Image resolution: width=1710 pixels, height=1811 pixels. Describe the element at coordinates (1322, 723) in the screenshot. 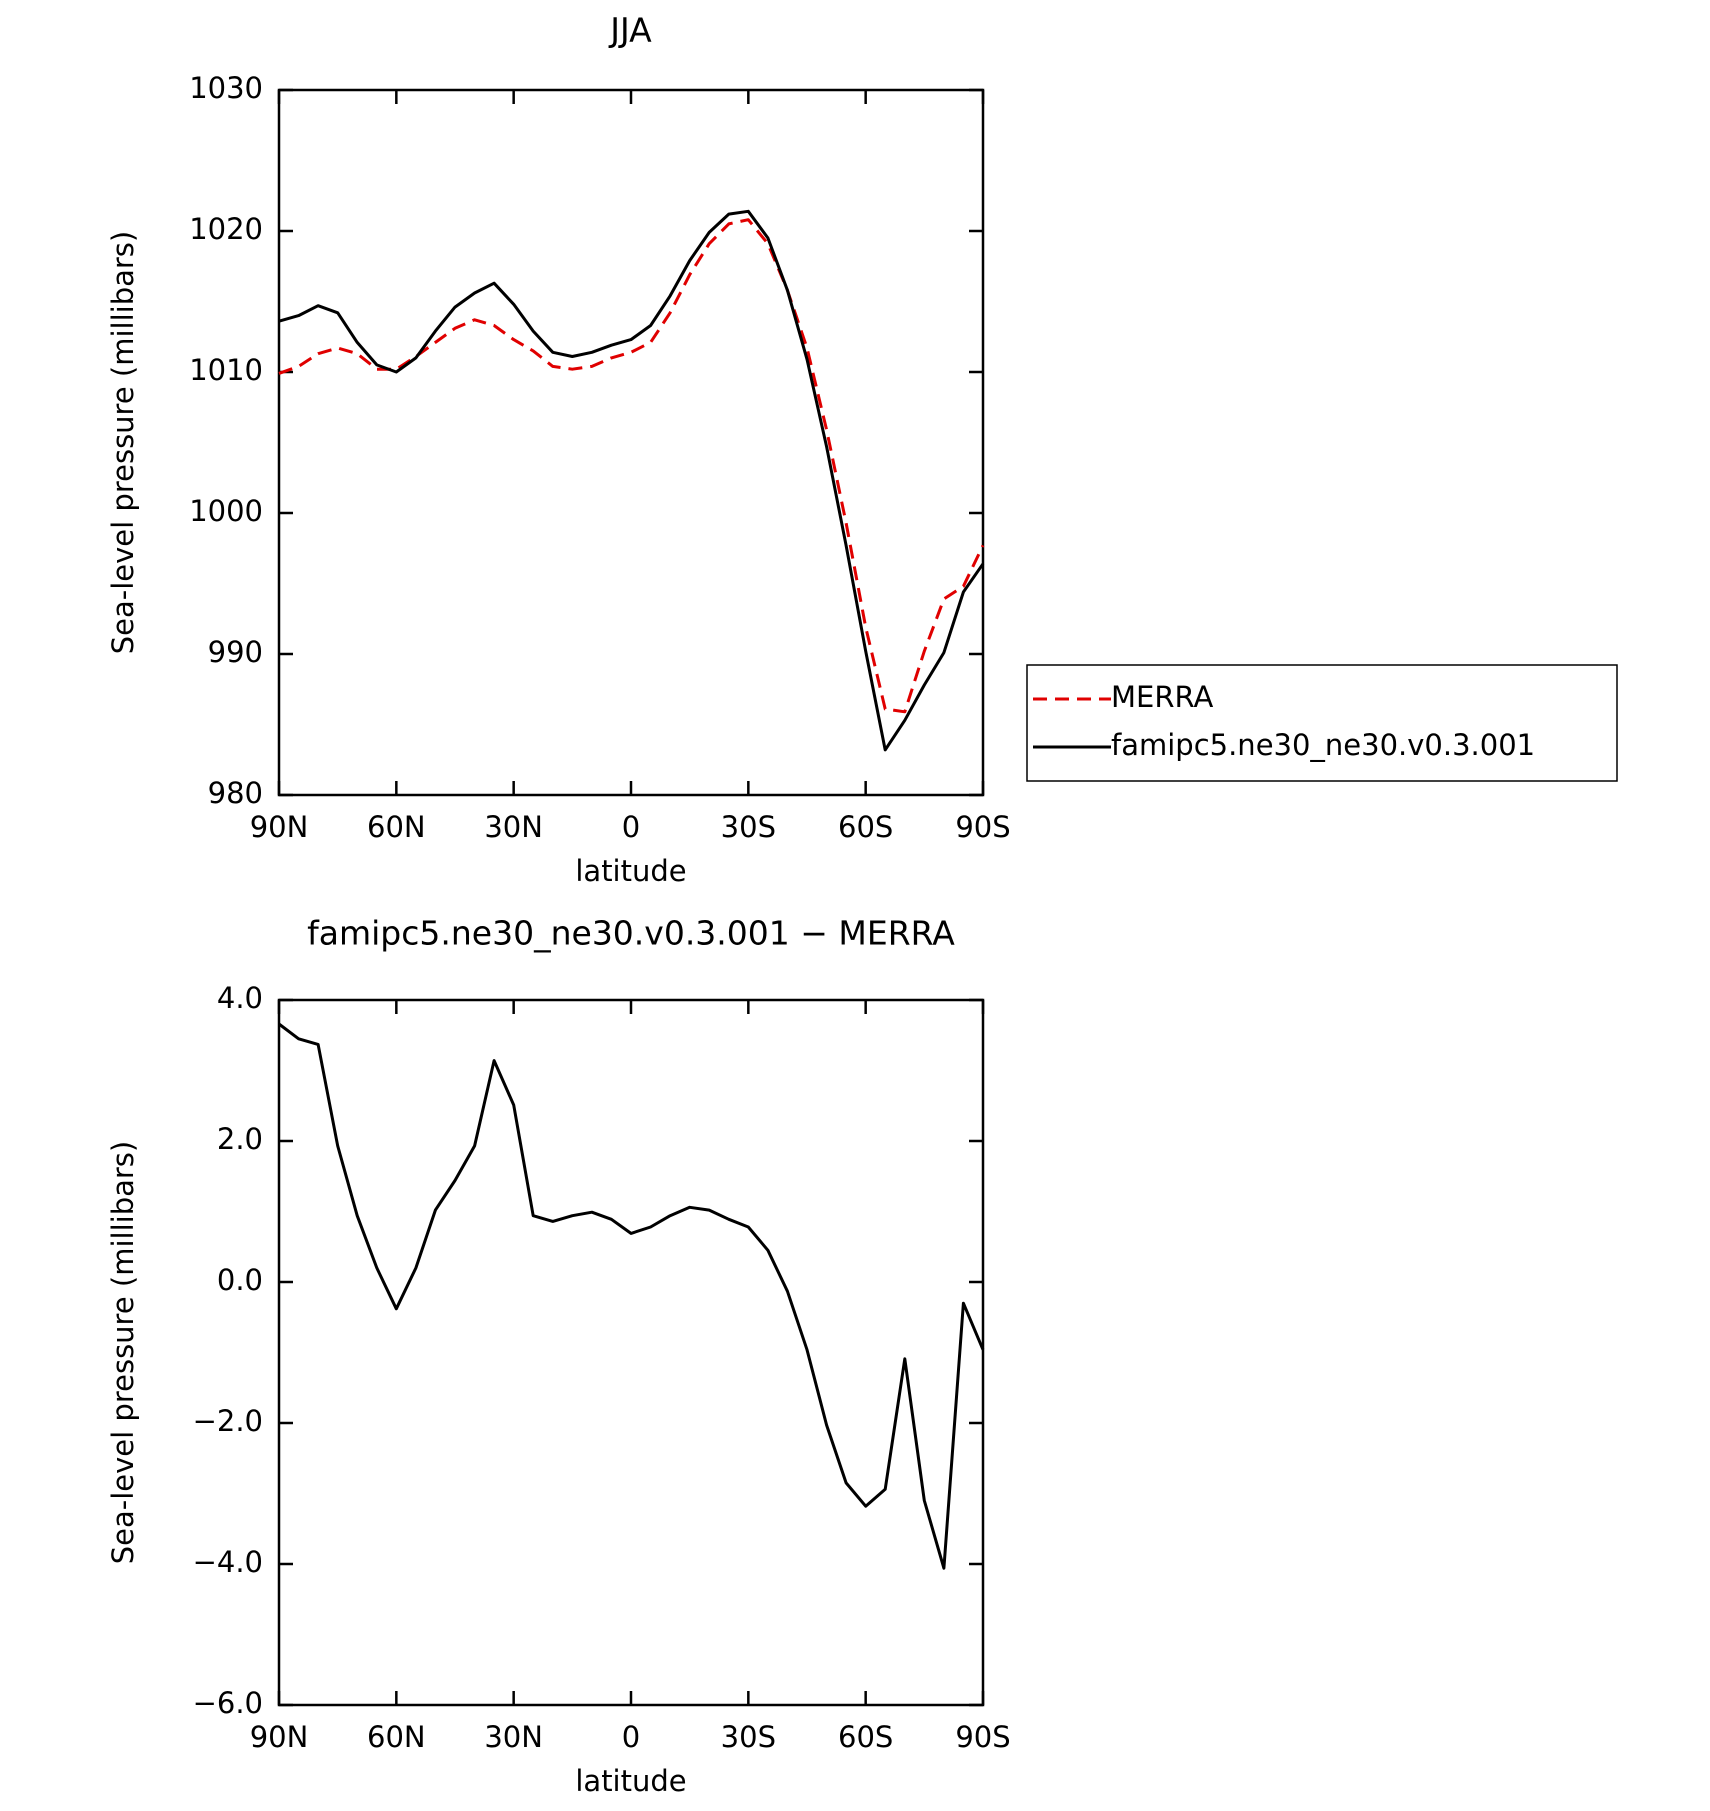

I see `legend-box` at that location.